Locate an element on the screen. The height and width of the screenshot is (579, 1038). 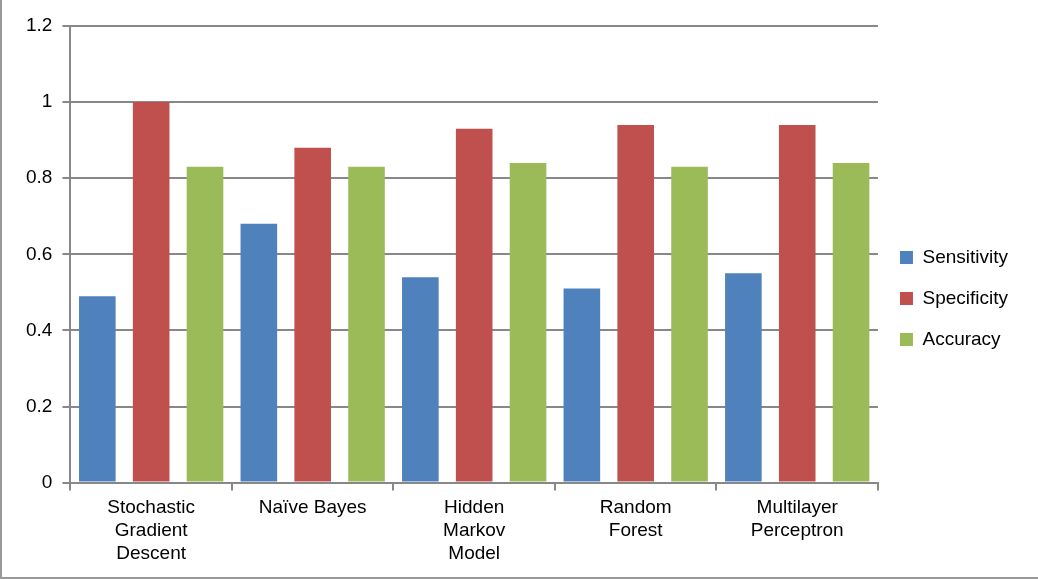
x-tick-label: Hidden Markov Model is located at coordinates (474, 529).